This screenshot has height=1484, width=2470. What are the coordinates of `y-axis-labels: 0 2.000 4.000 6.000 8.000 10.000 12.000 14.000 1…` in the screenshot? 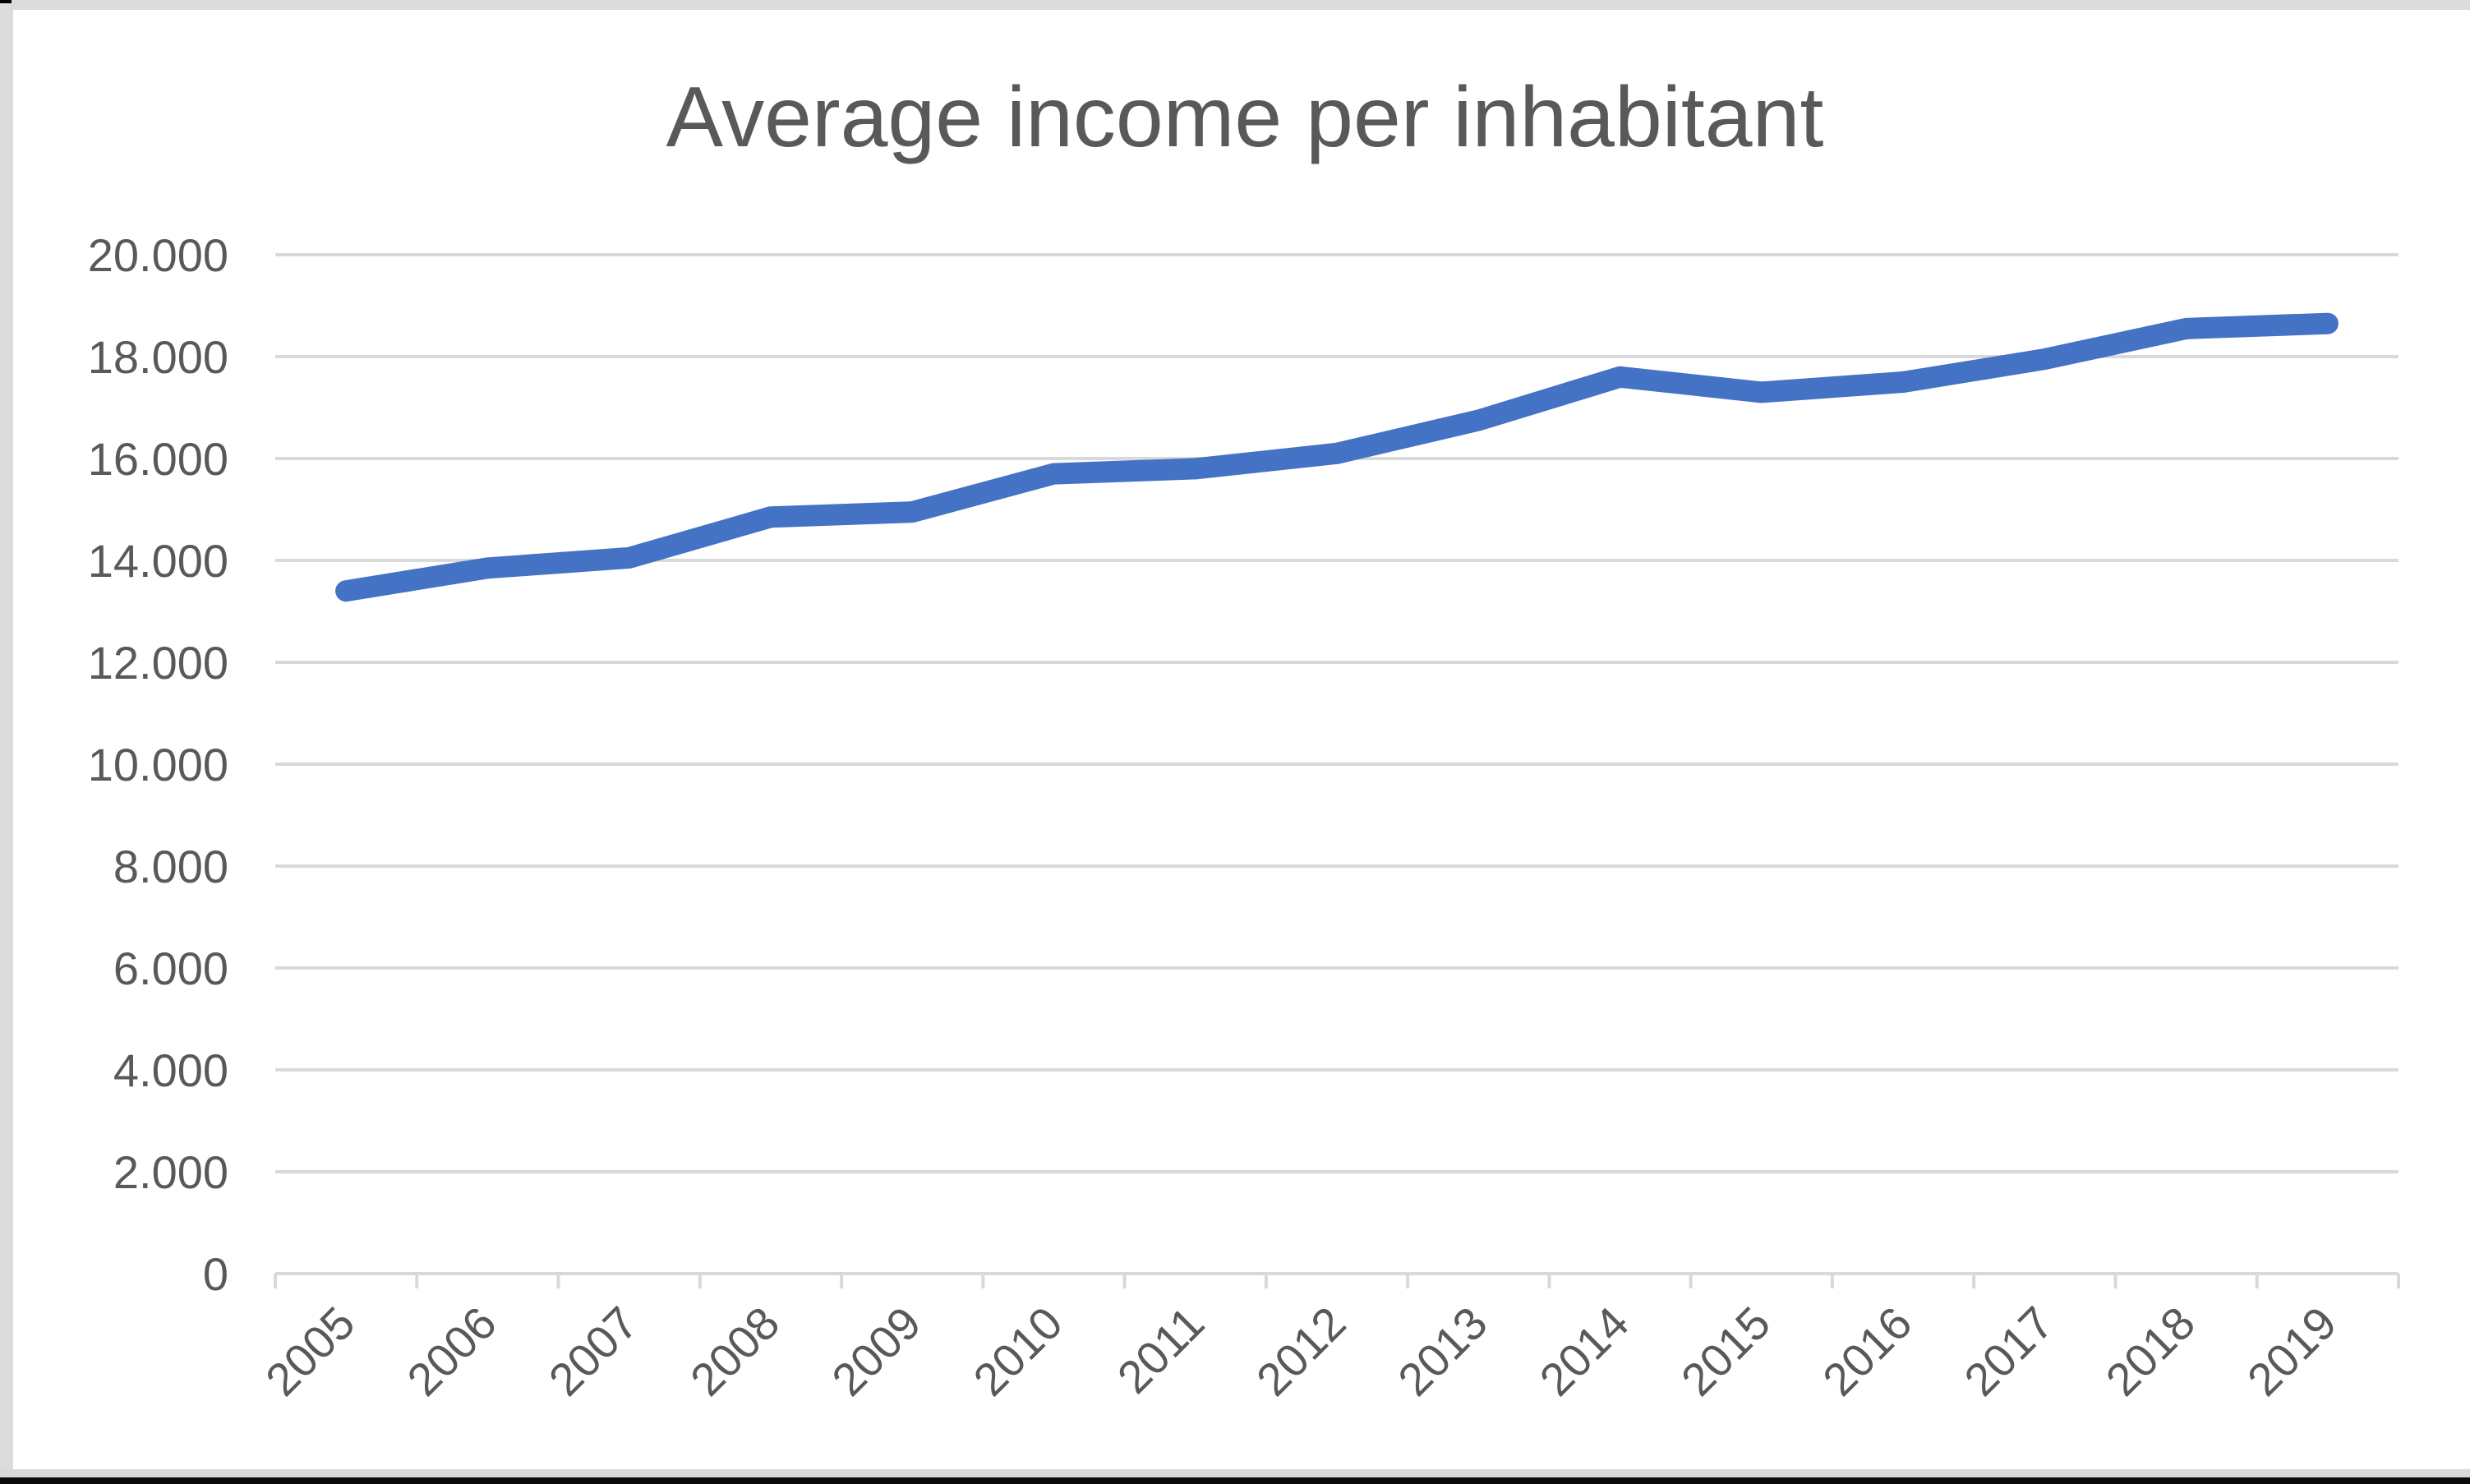 It's located at (158, 764).